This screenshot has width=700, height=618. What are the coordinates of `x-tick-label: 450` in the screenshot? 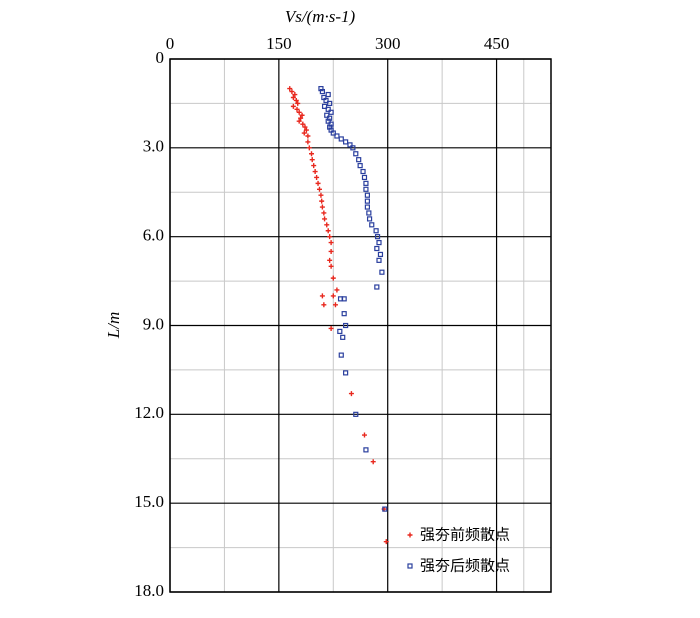 It's located at (497, 43).